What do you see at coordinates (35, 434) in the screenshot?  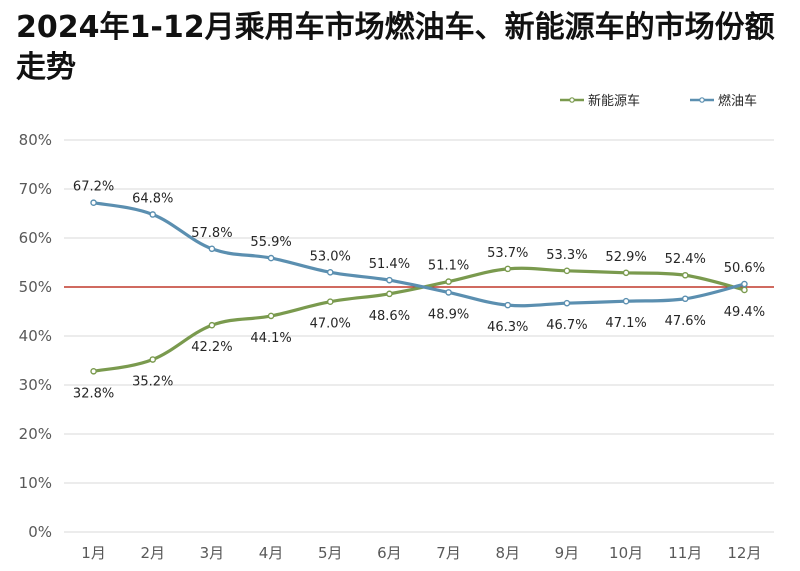 I see `y-tick-label: 20%` at bounding box center [35, 434].